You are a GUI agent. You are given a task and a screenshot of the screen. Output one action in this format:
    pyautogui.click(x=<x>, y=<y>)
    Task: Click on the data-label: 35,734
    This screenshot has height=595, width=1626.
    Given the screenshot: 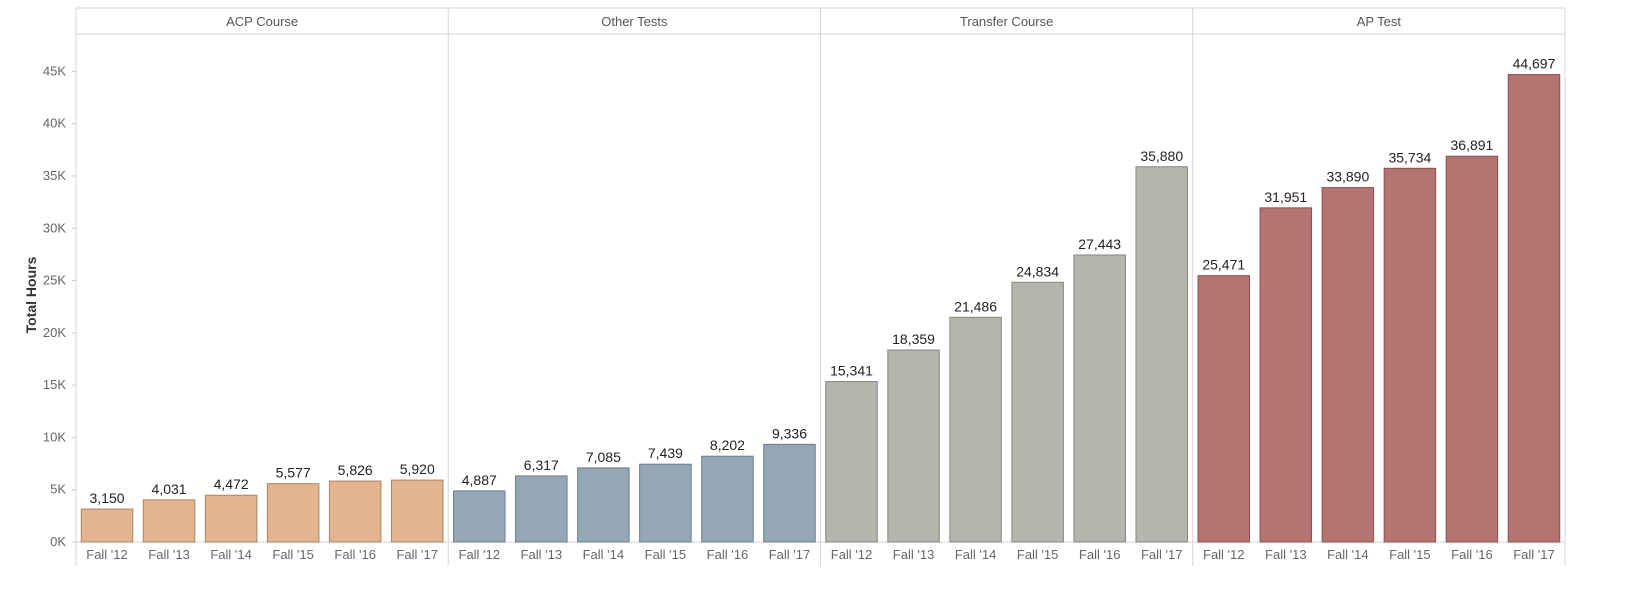 What is the action you would take?
    pyautogui.click(x=1409, y=157)
    